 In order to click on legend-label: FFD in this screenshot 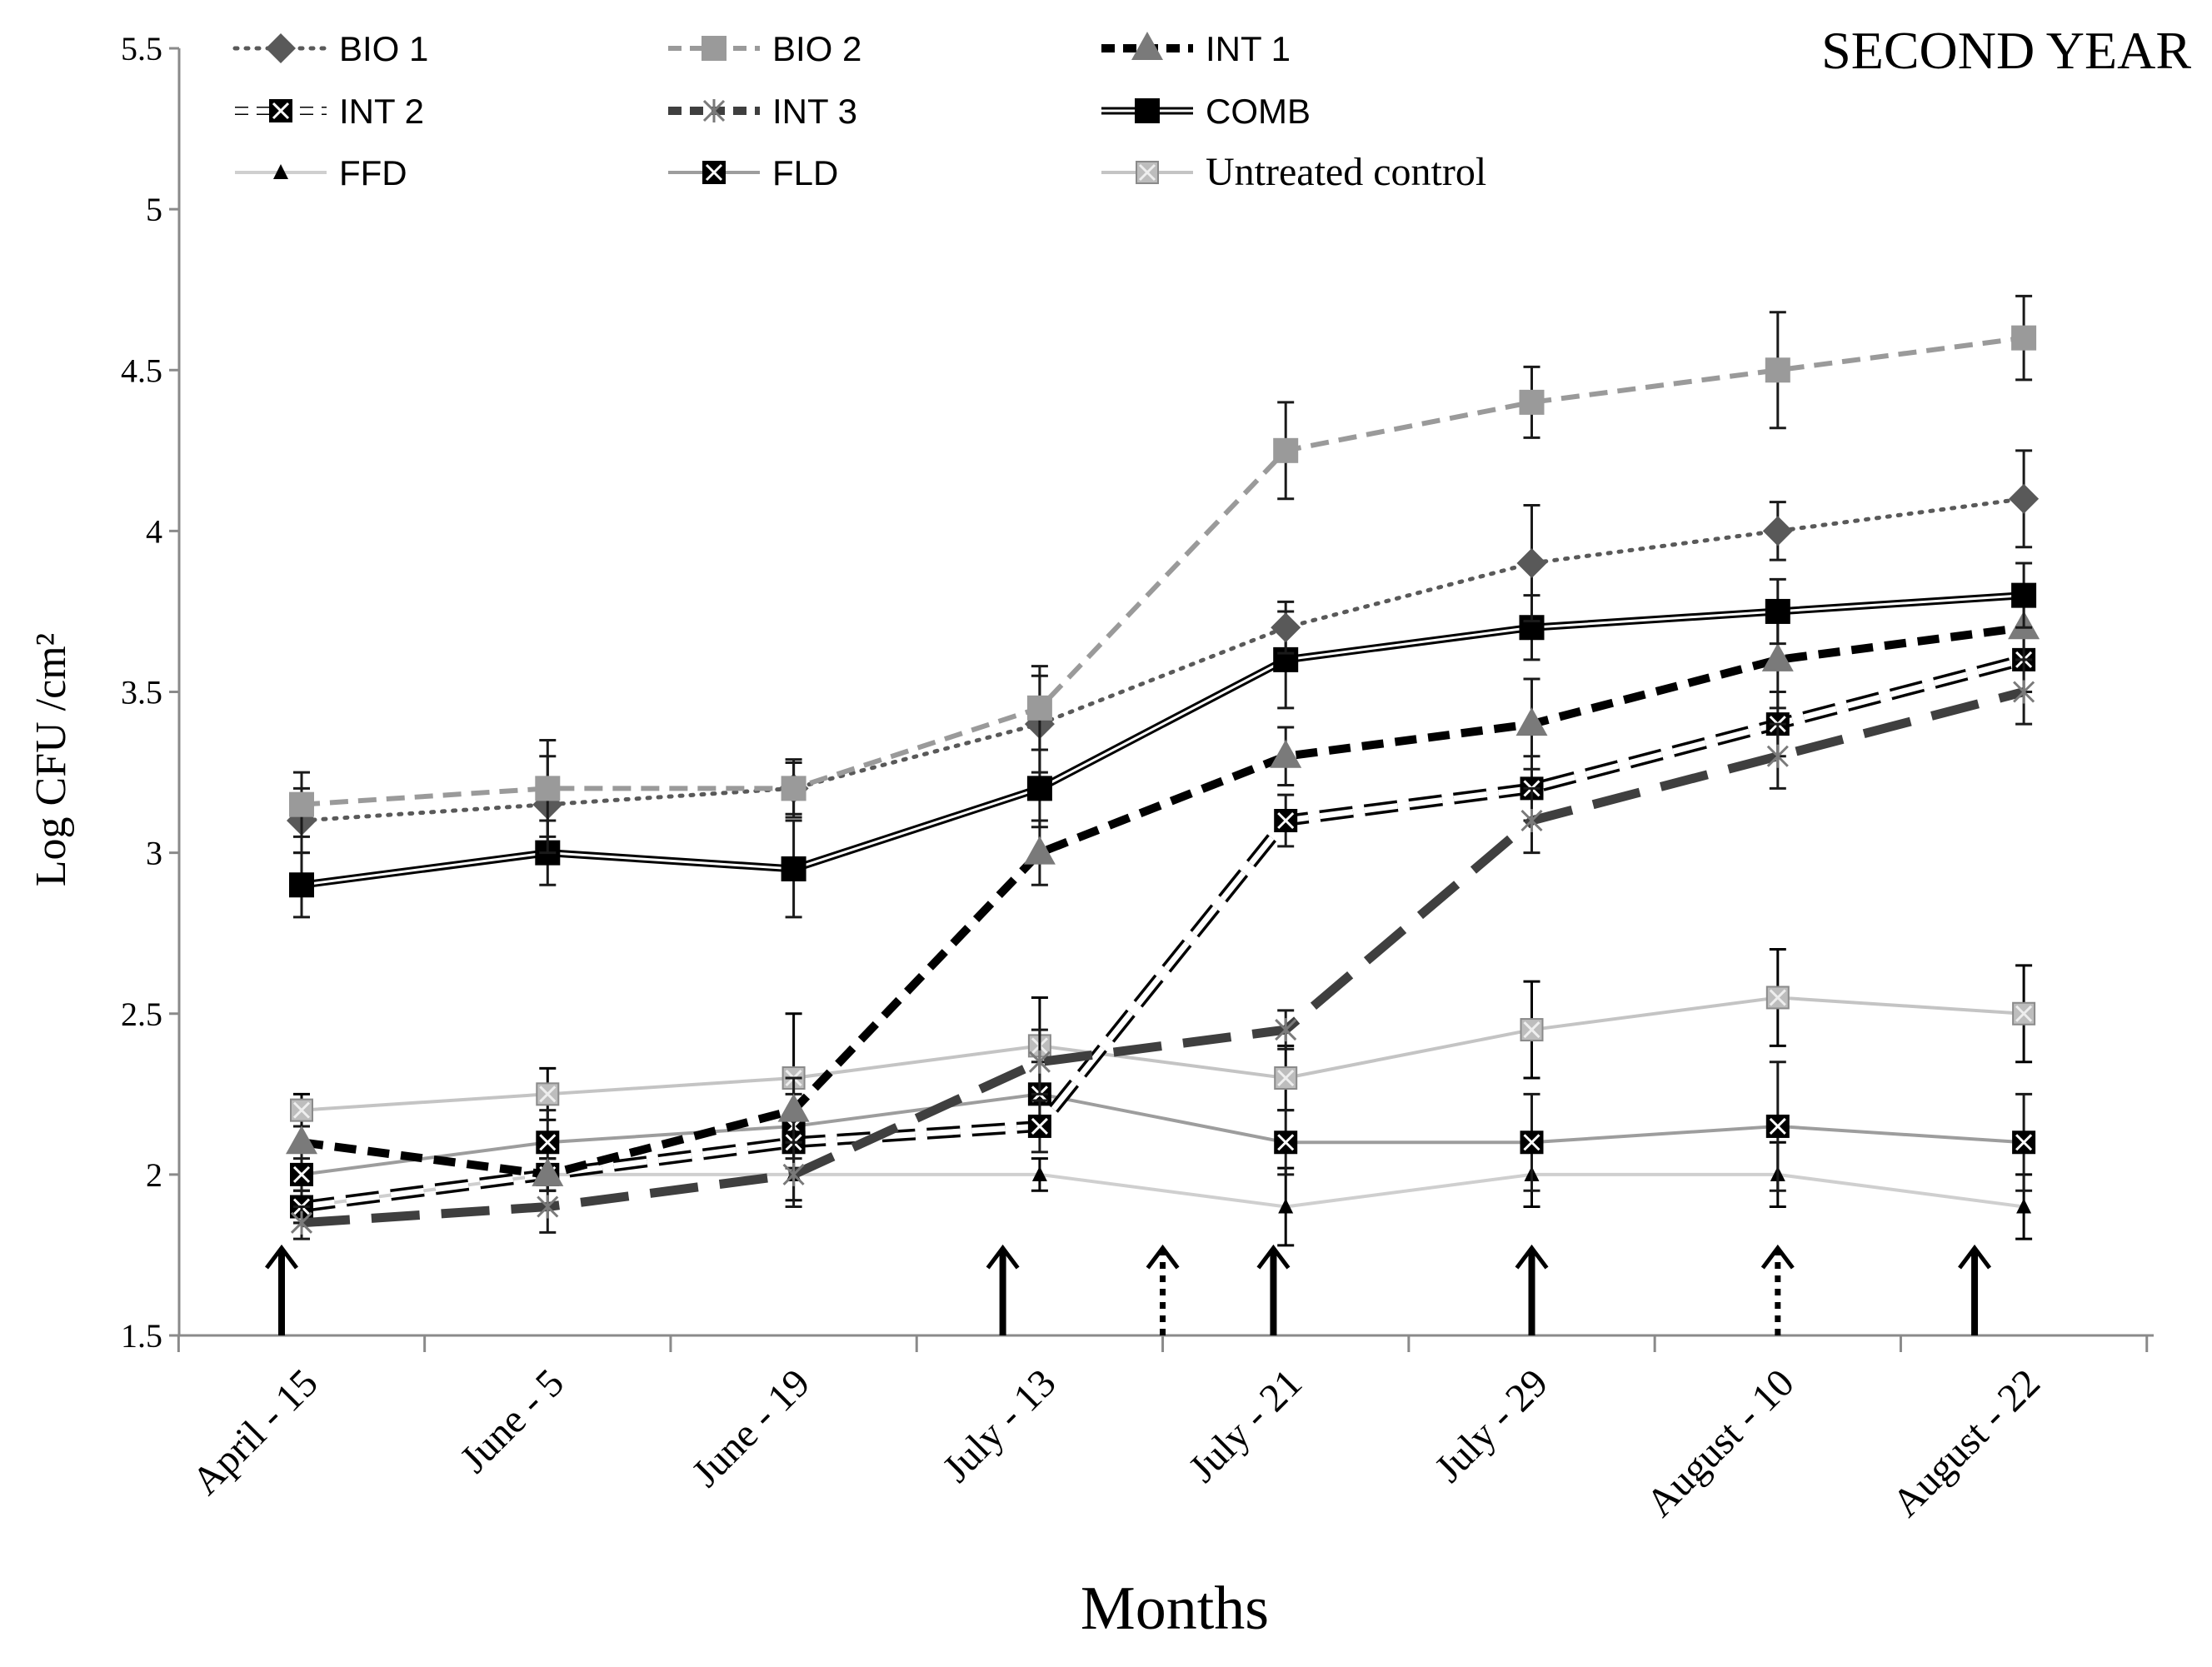, I will do `click(373, 172)`.